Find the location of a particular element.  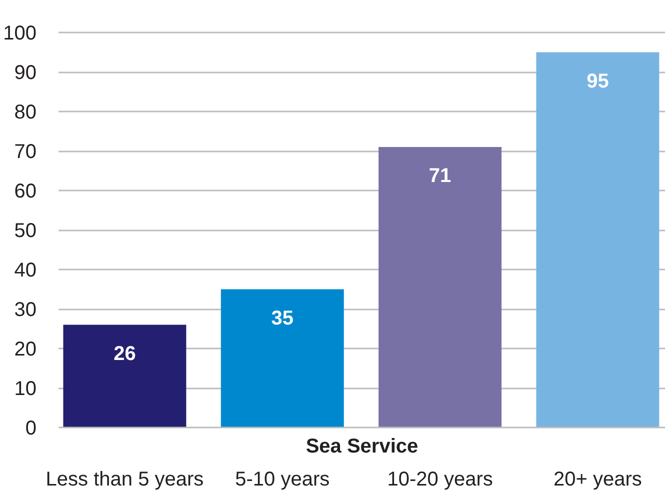

x-tick-label: Less than 5 years is located at coordinates (125, 479).